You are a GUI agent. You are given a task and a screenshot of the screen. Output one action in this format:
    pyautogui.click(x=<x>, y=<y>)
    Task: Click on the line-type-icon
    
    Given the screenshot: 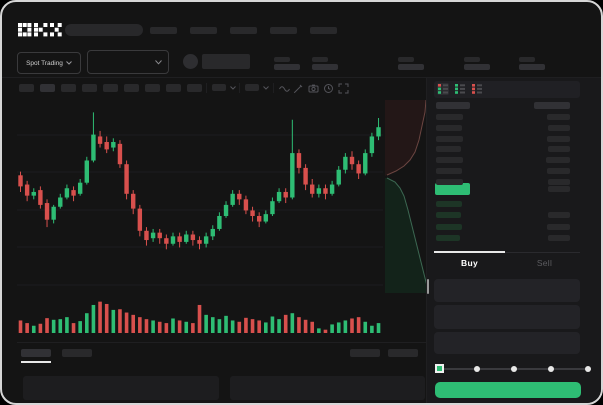 What is the action you would take?
    pyautogui.click(x=284, y=88)
    